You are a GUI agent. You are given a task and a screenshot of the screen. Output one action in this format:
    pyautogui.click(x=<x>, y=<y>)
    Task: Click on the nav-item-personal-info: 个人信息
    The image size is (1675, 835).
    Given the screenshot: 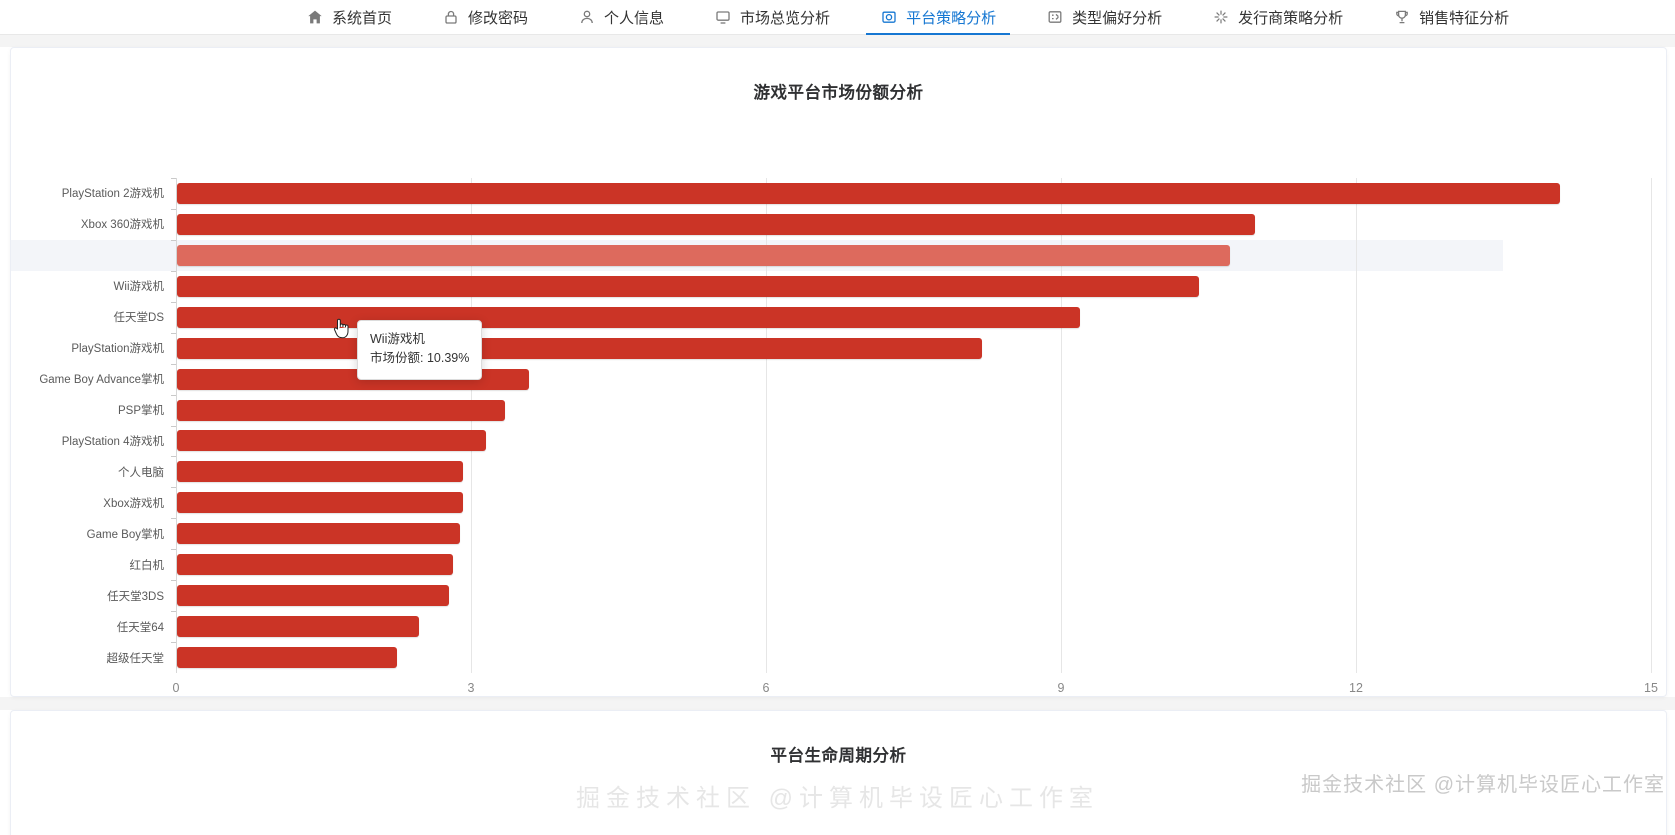 What is the action you would take?
    pyautogui.click(x=621, y=17)
    